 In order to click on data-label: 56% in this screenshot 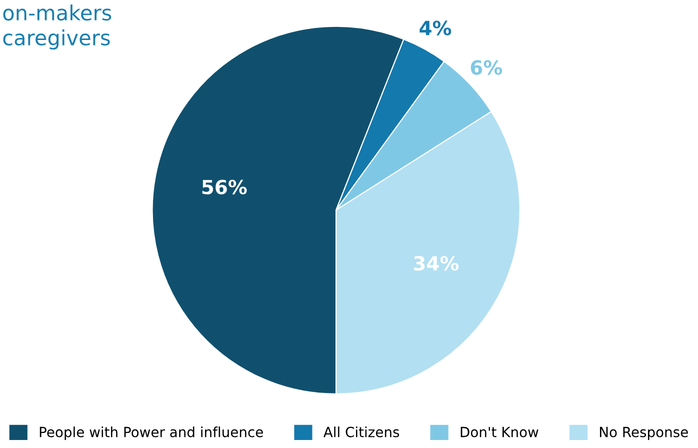, I will do `click(224, 187)`.